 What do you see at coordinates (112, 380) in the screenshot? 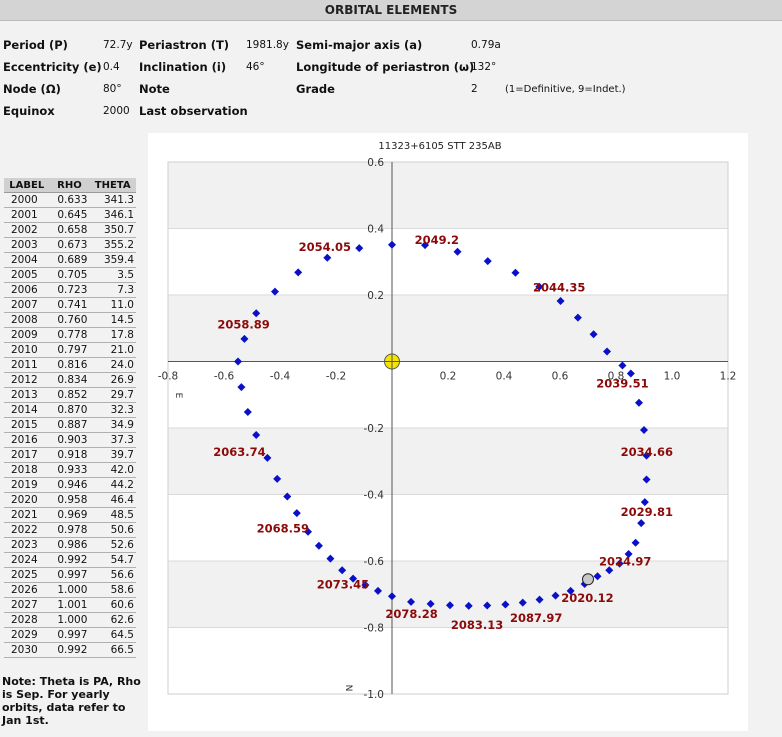
I see `cell-theta: 26.9` at bounding box center [112, 380].